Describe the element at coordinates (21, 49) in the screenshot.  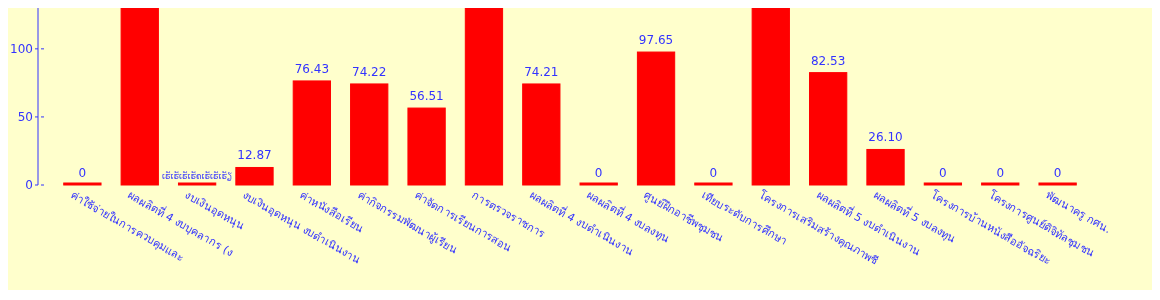
I see `y-tick-label: 100` at that location.